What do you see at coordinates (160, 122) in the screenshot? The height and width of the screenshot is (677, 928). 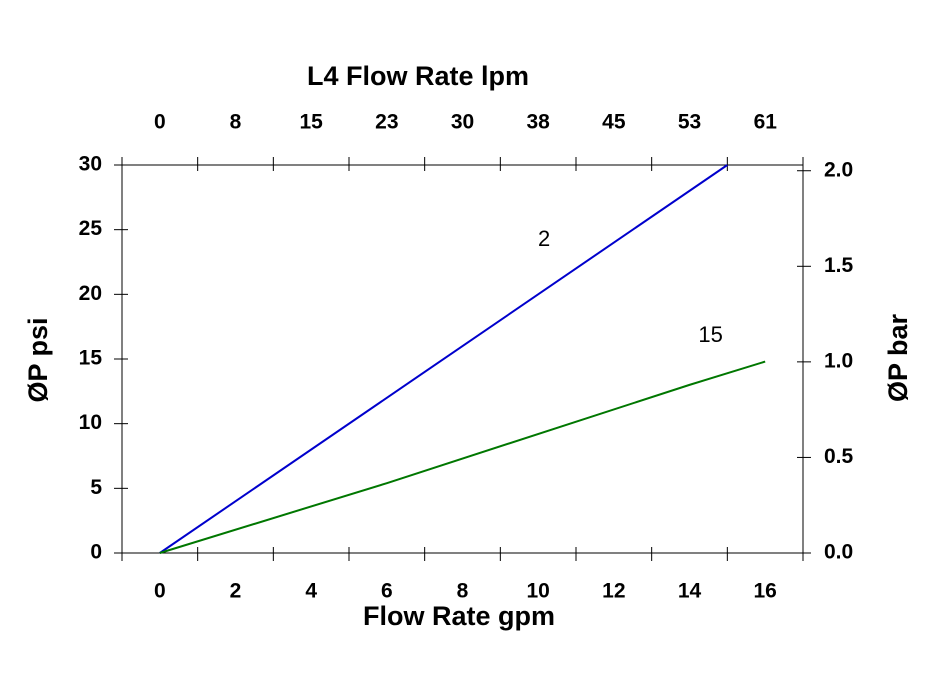 I see `x2-tick-label: 0` at bounding box center [160, 122].